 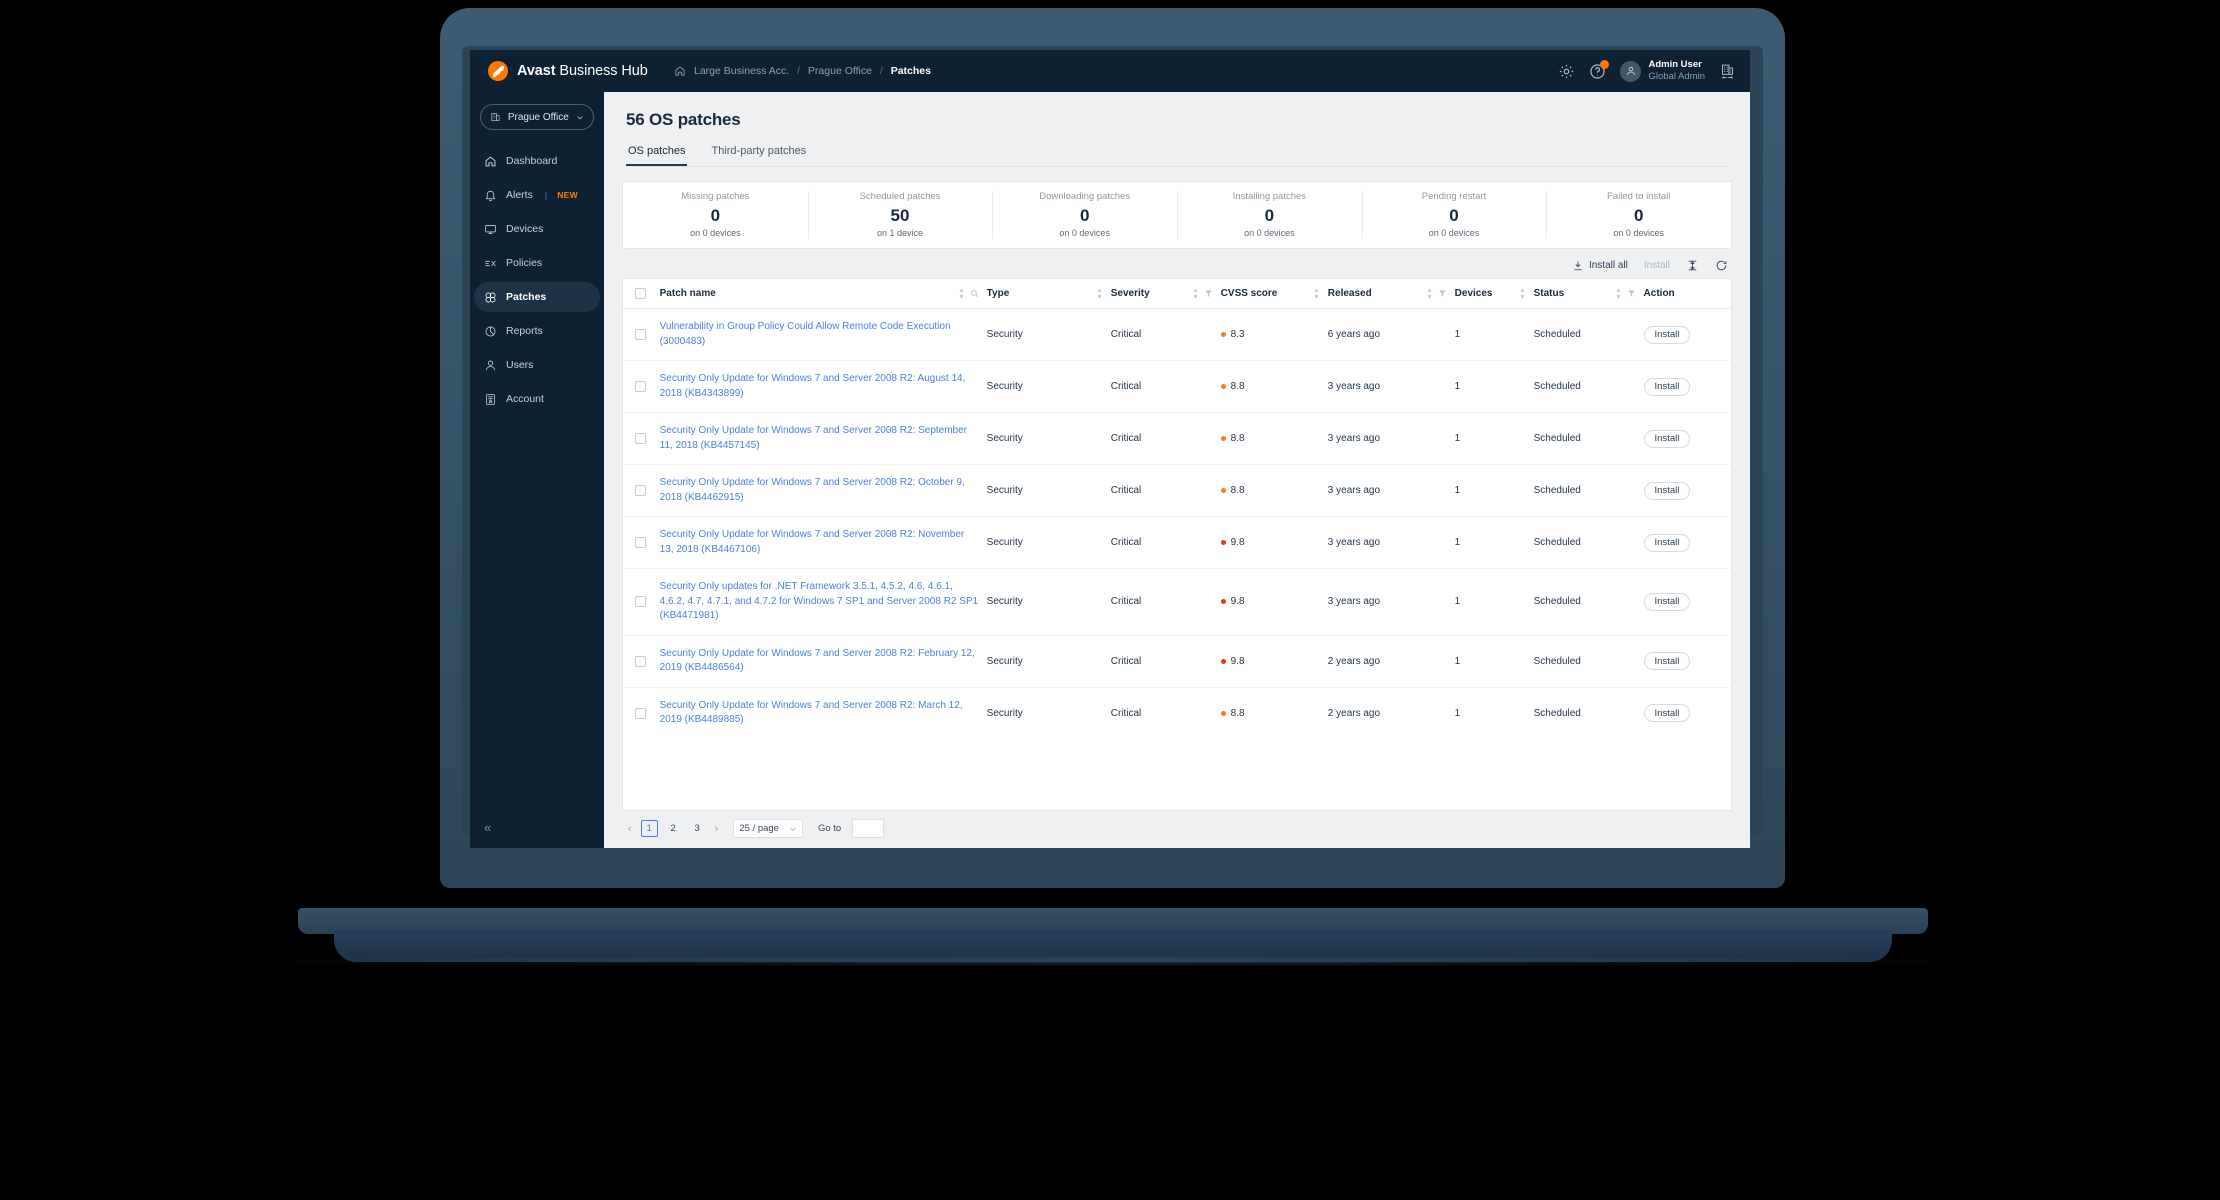 What do you see at coordinates (630, 828) in the screenshot?
I see `pagination-prev: ‹` at bounding box center [630, 828].